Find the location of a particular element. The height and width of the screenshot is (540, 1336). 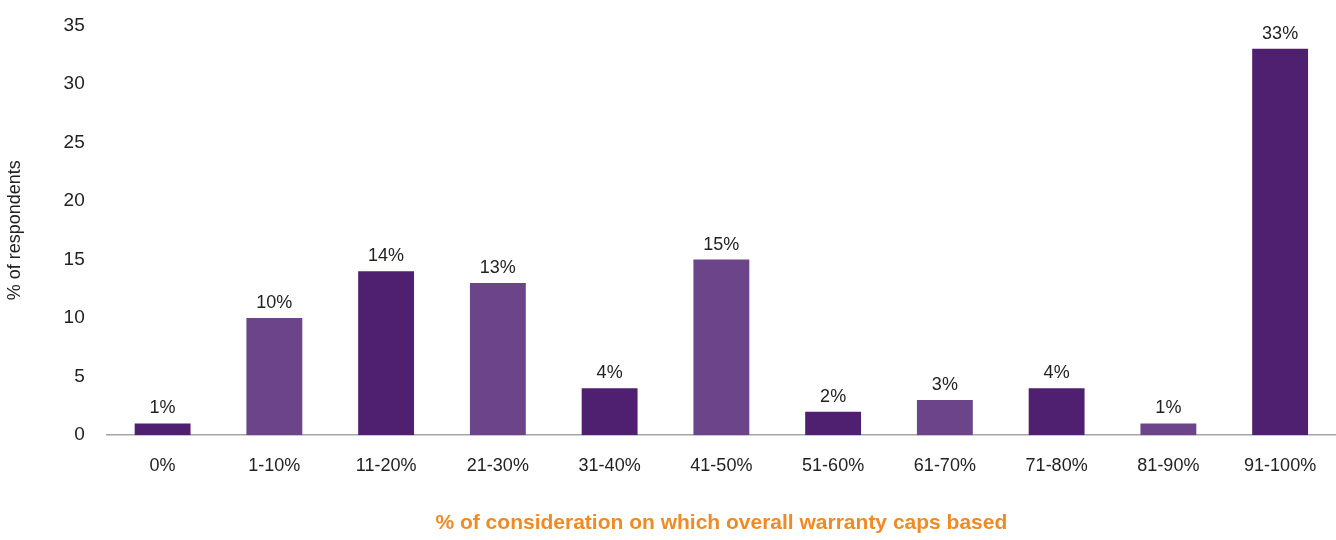

x-tick-label: 11-20% is located at coordinates (386, 464).